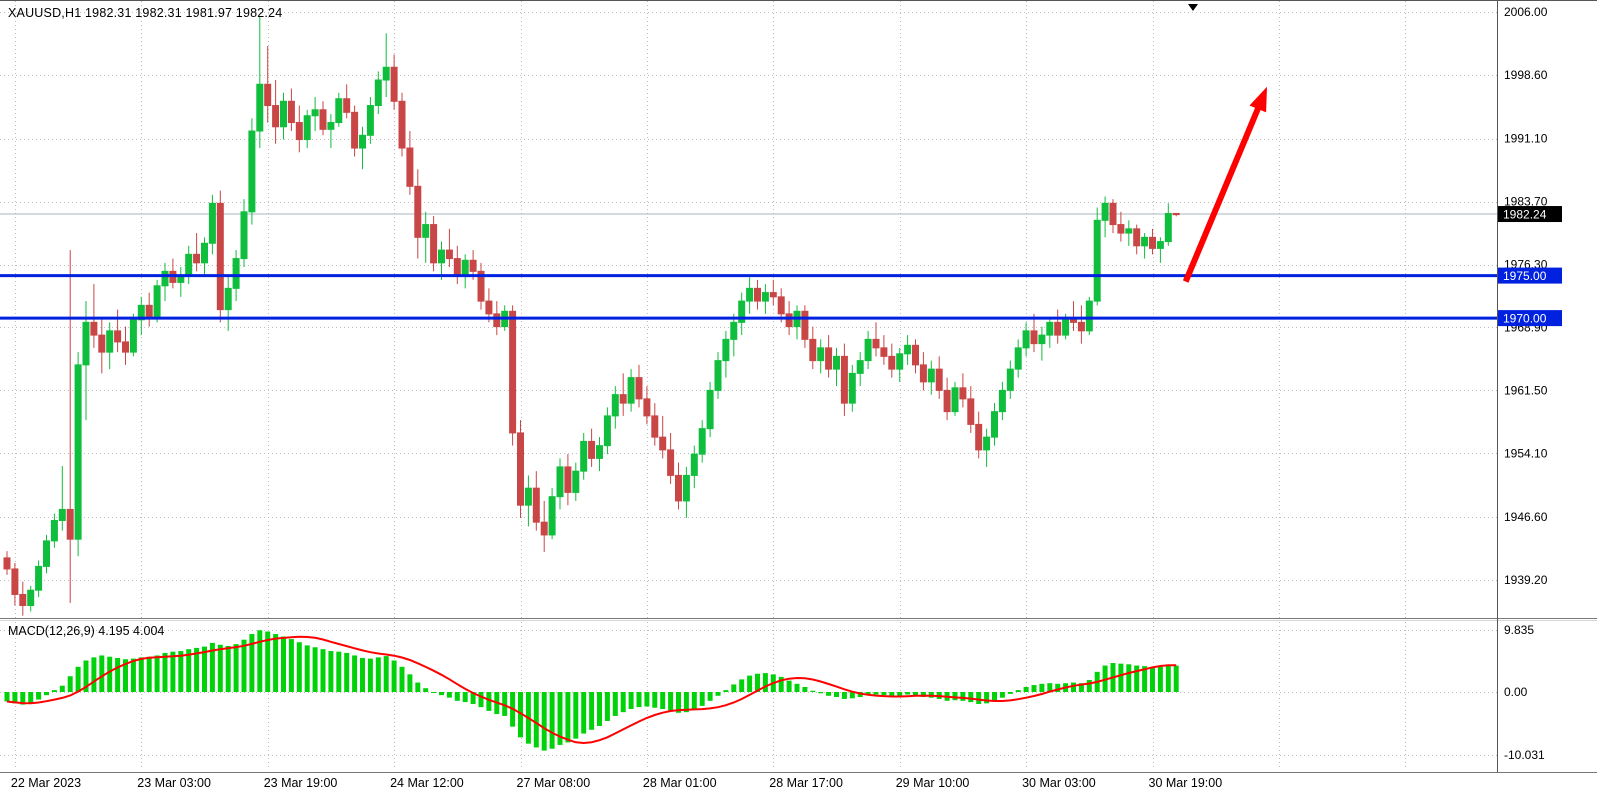 This screenshot has width=1597, height=811. I want to click on hline-price-tag: 1970.00, so click(1530, 318).